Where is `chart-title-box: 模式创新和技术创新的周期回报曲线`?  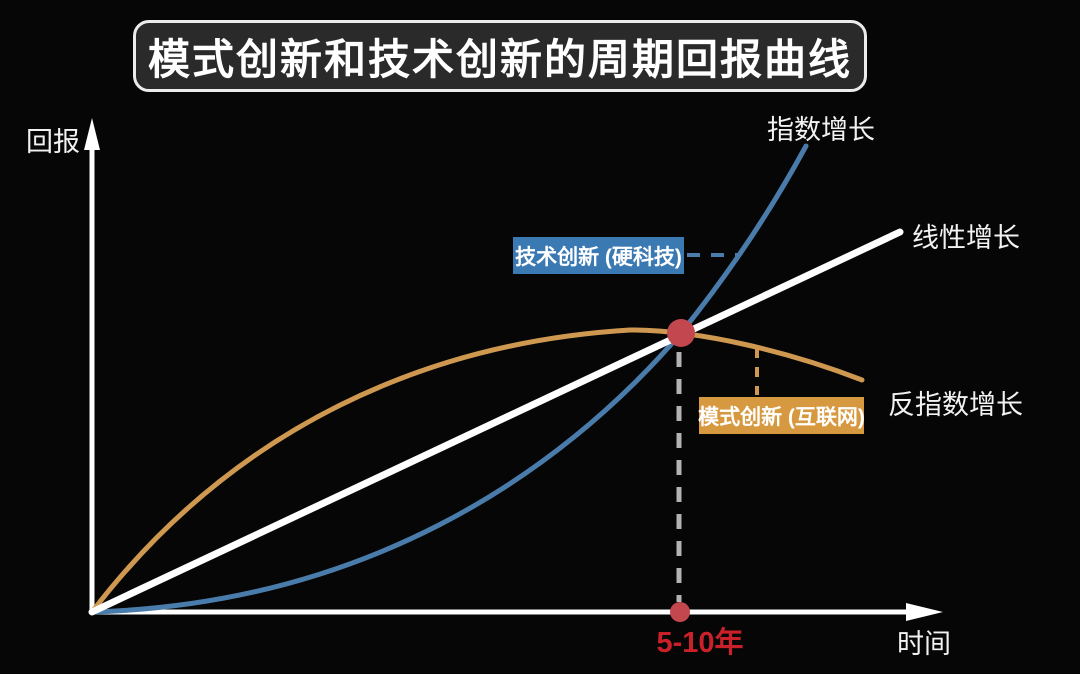
chart-title-box: 模式创新和技术创新的周期回报曲线 is located at coordinates (500, 56).